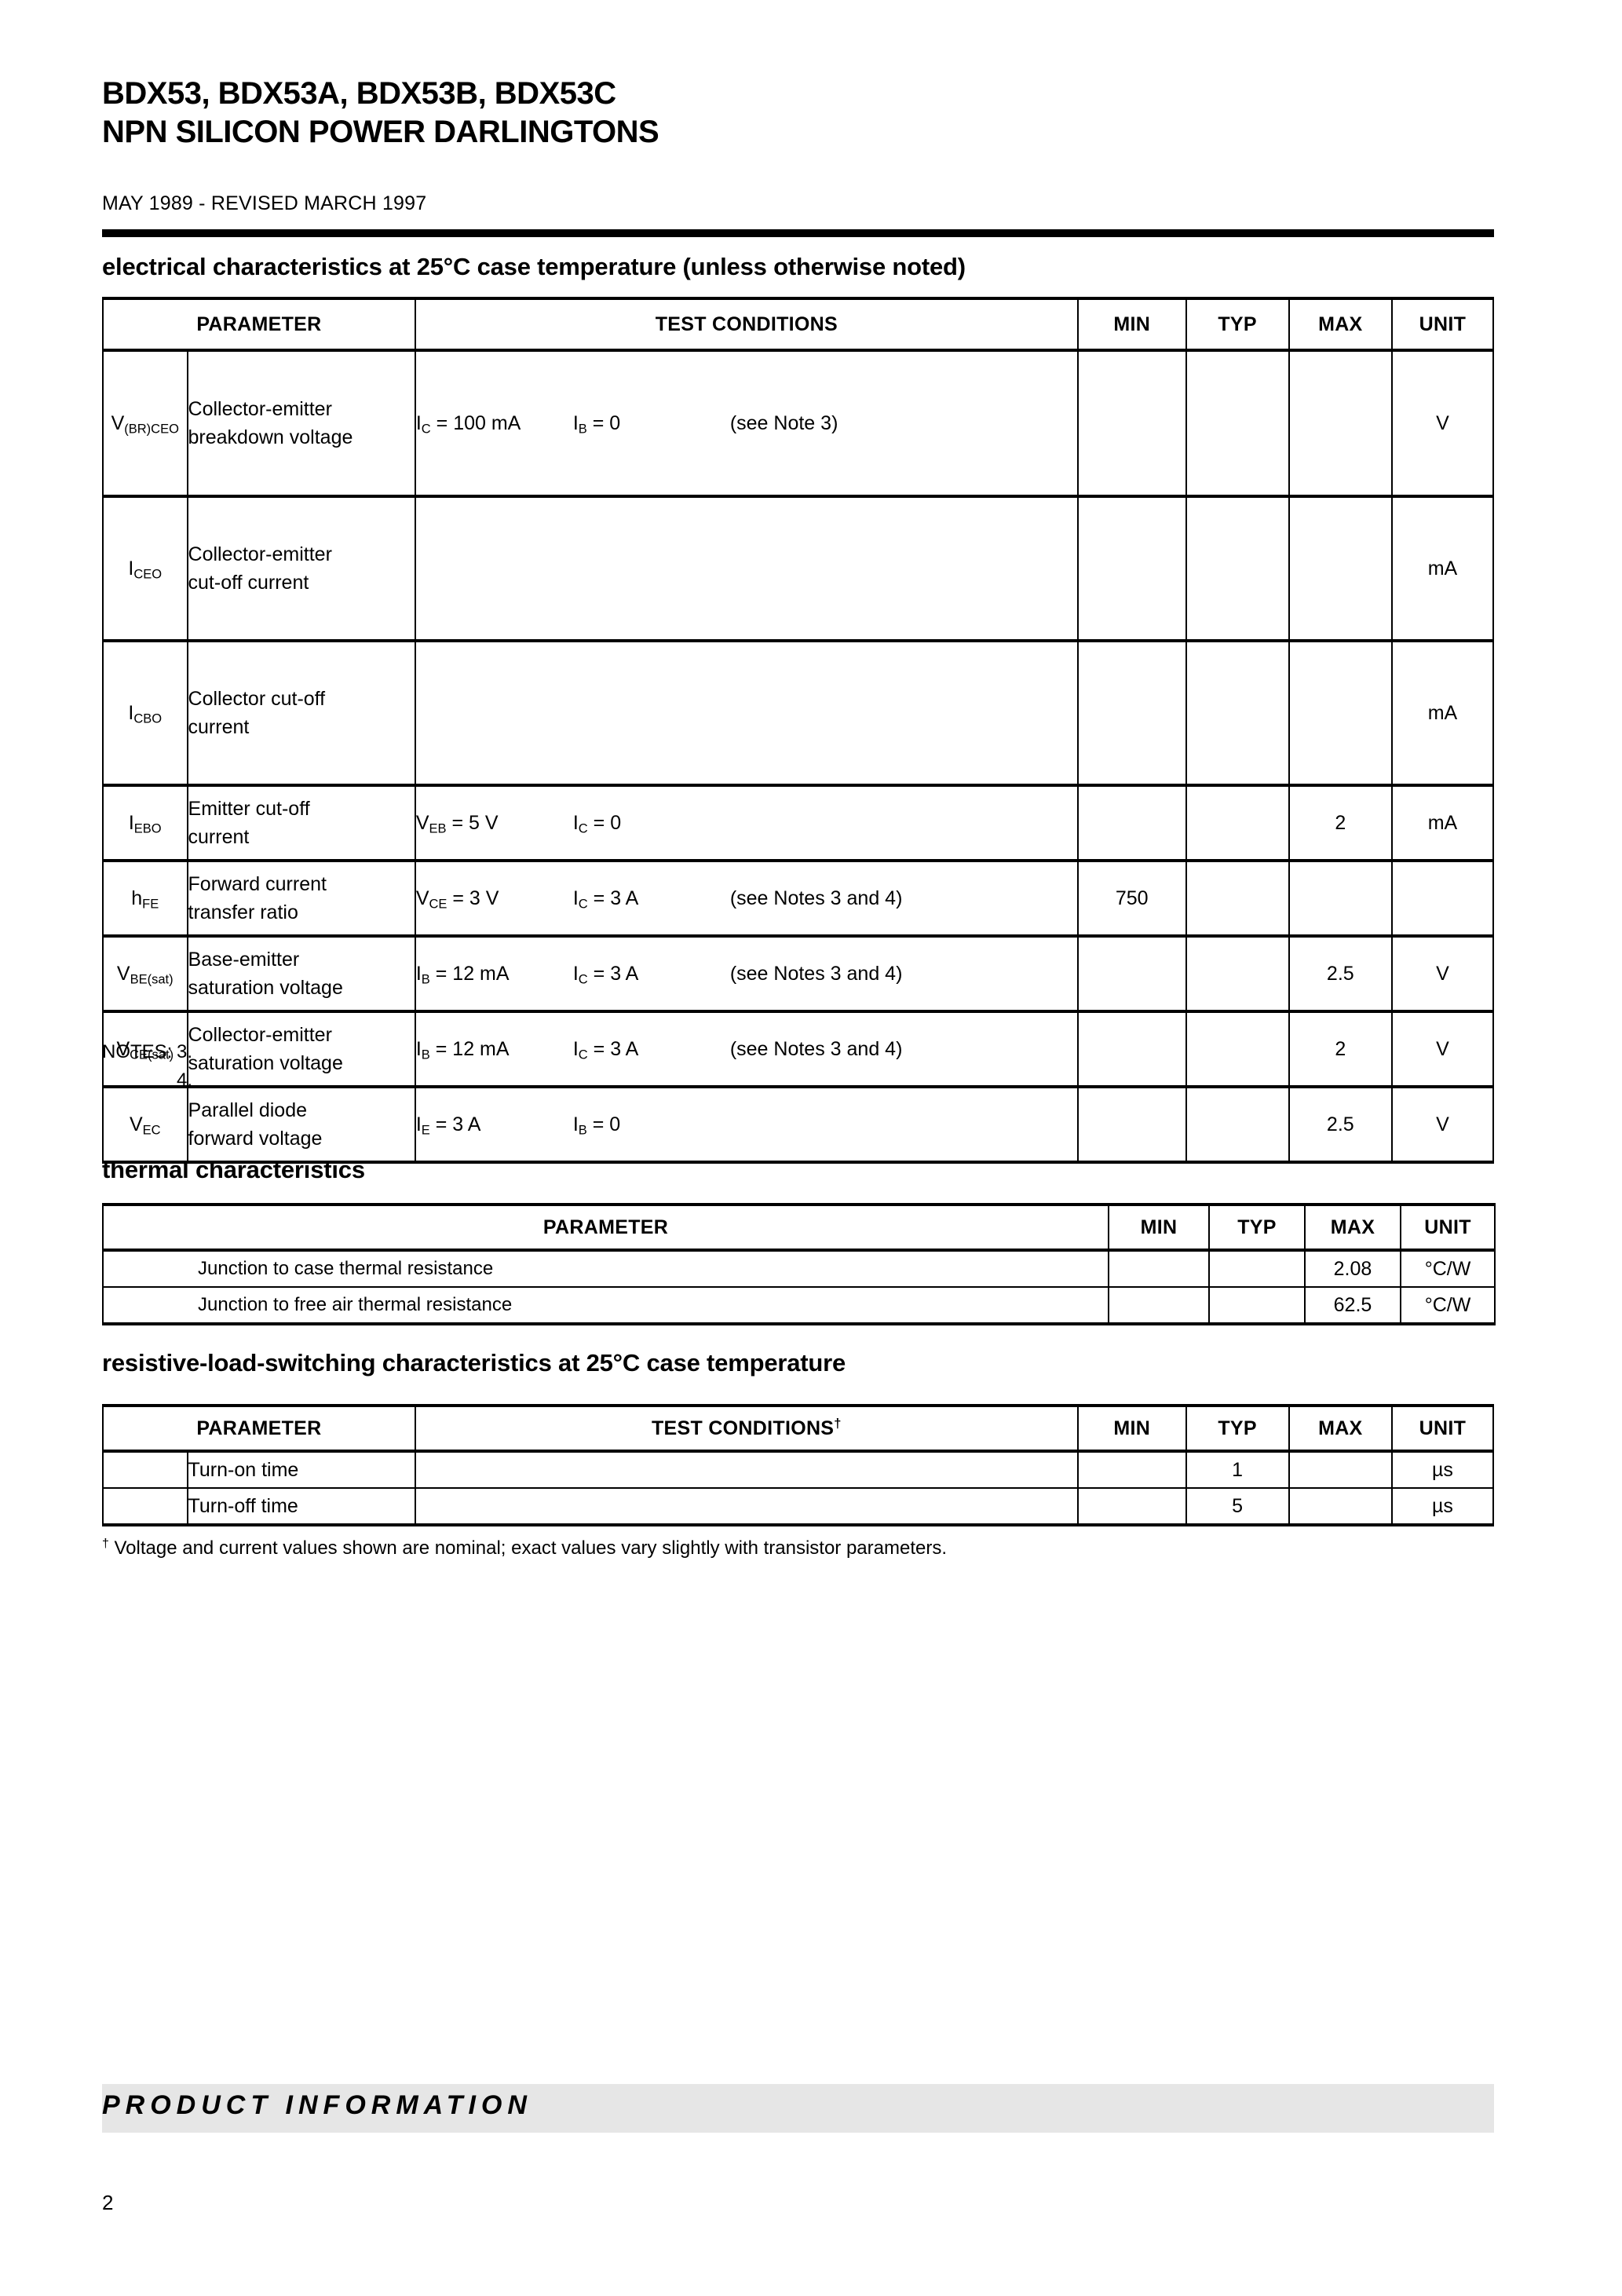  I want to click on param-symbol: ICBO, so click(145, 712).